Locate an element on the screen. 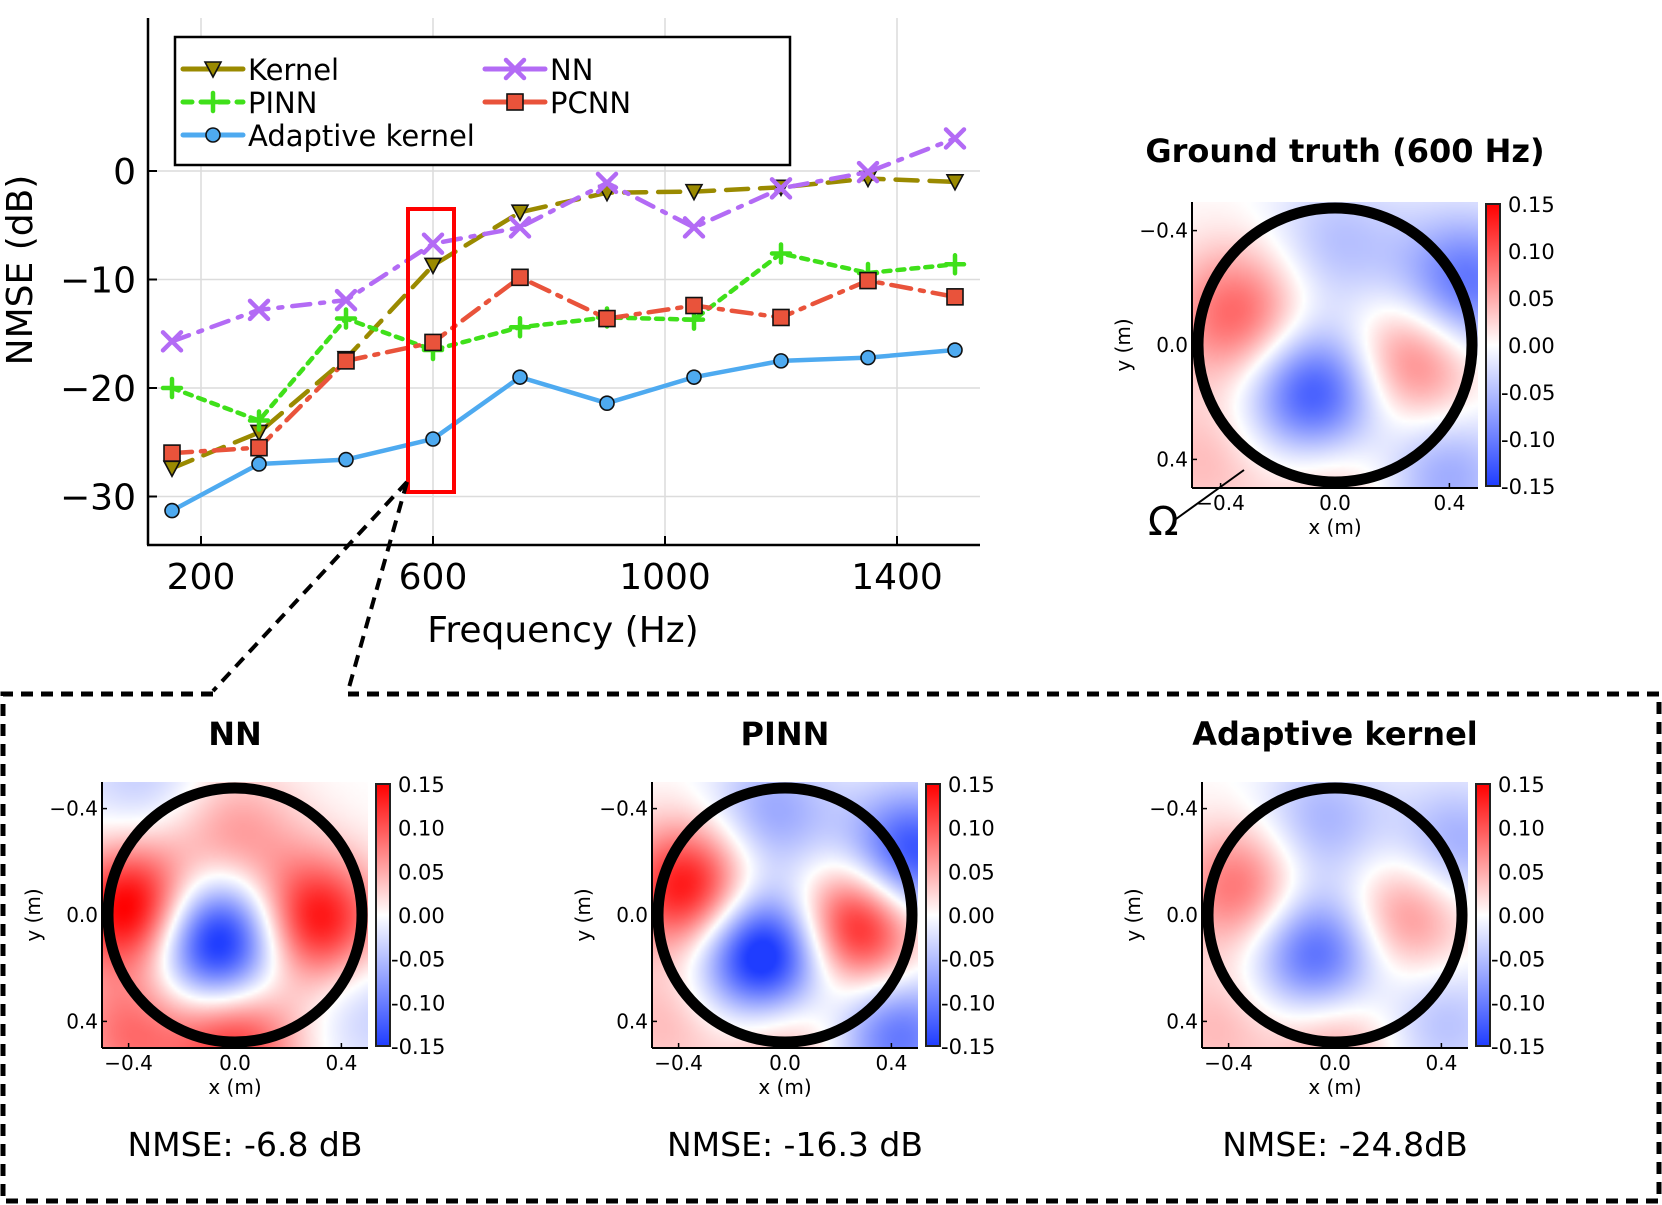 This screenshot has height=1205, width=1662. nmse-value-label: NMSE: -24.8dB is located at coordinates (1345, 1144).